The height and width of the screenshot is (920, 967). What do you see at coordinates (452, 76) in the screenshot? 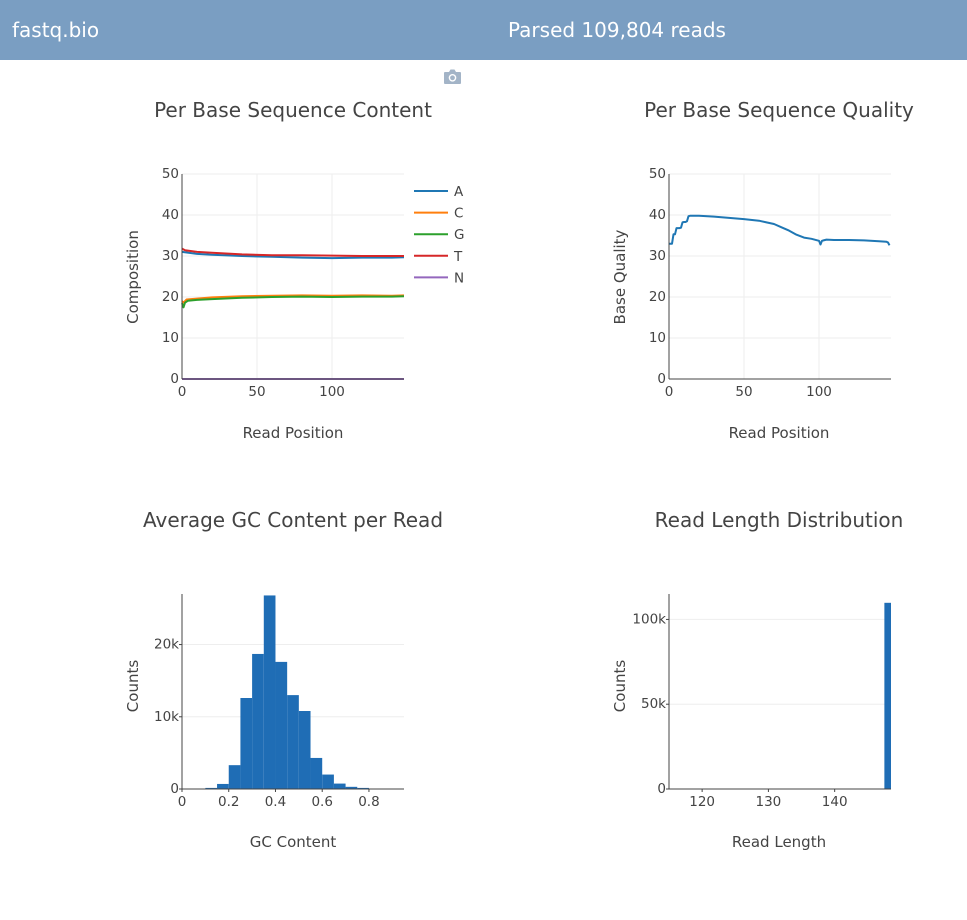
I see `camera-icon` at bounding box center [452, 76].